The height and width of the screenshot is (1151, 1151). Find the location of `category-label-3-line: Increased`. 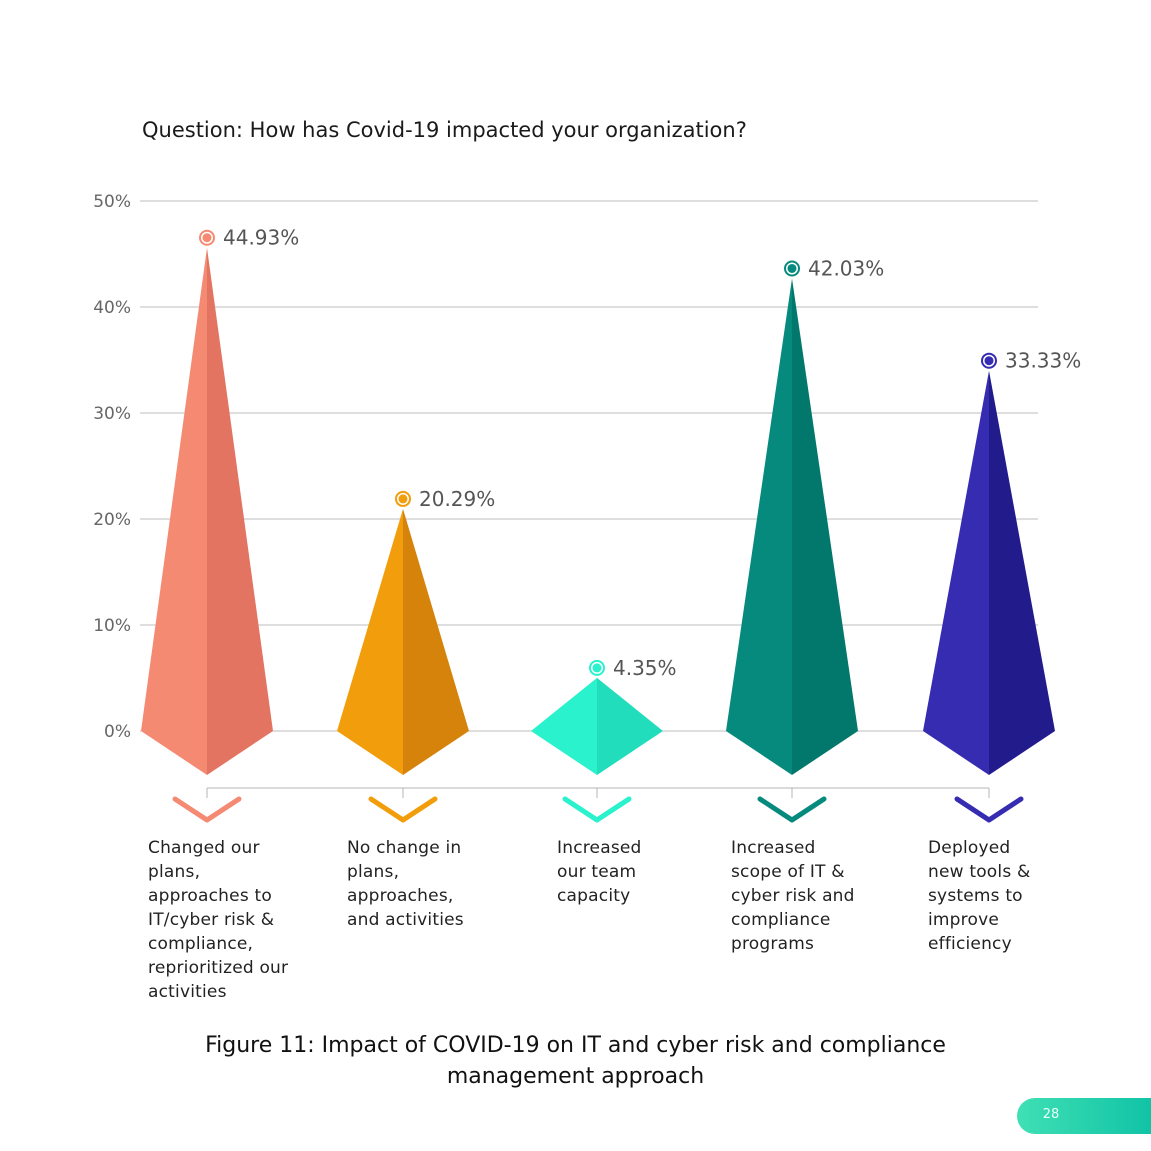

category-label-3-line: Increased is located at coordinates (599, 848).